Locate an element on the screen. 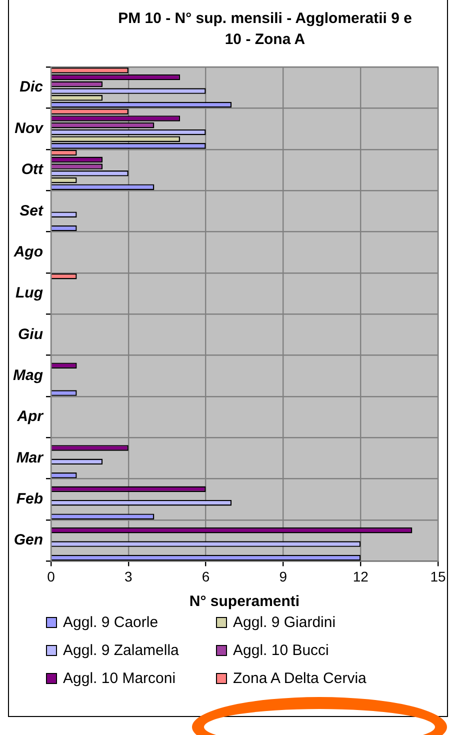 This screenshot has height=735, width=458. x-tick-label: 0 is located at coordinates (51, 576).